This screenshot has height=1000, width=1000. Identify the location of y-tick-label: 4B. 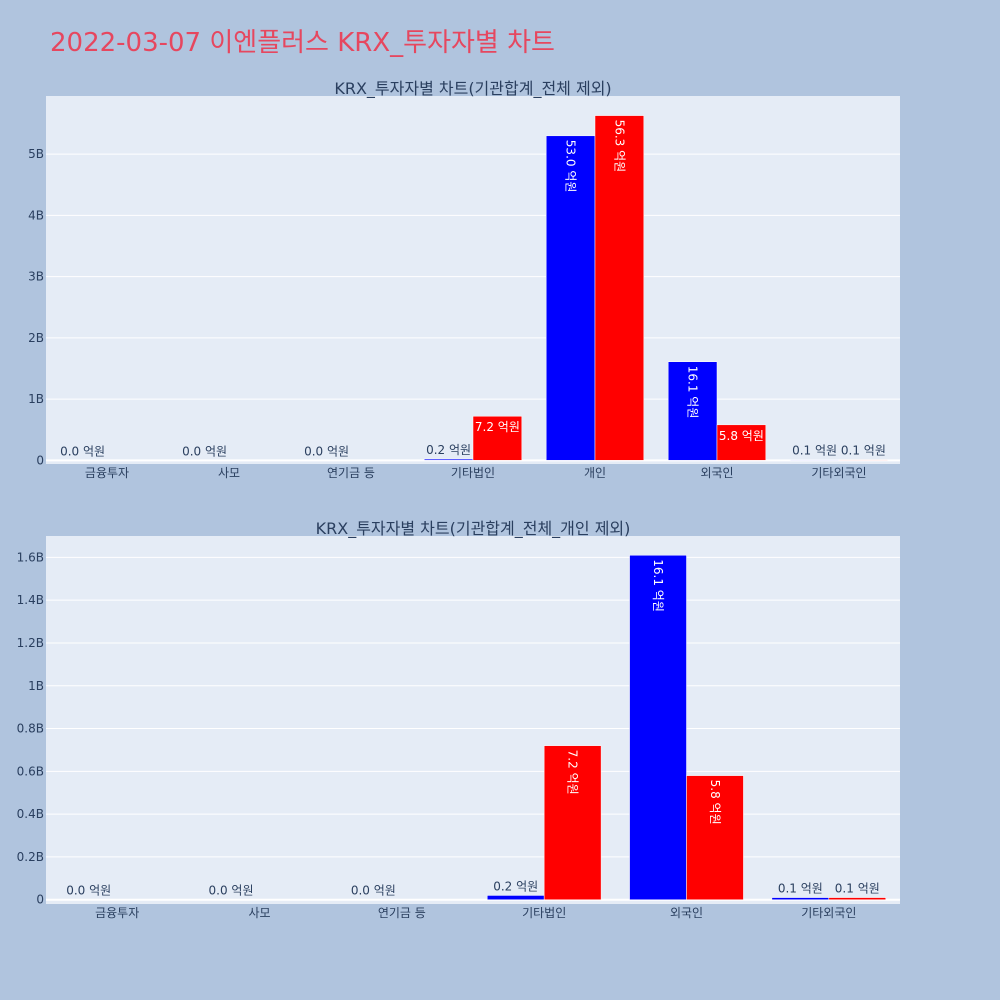
(36, 215).